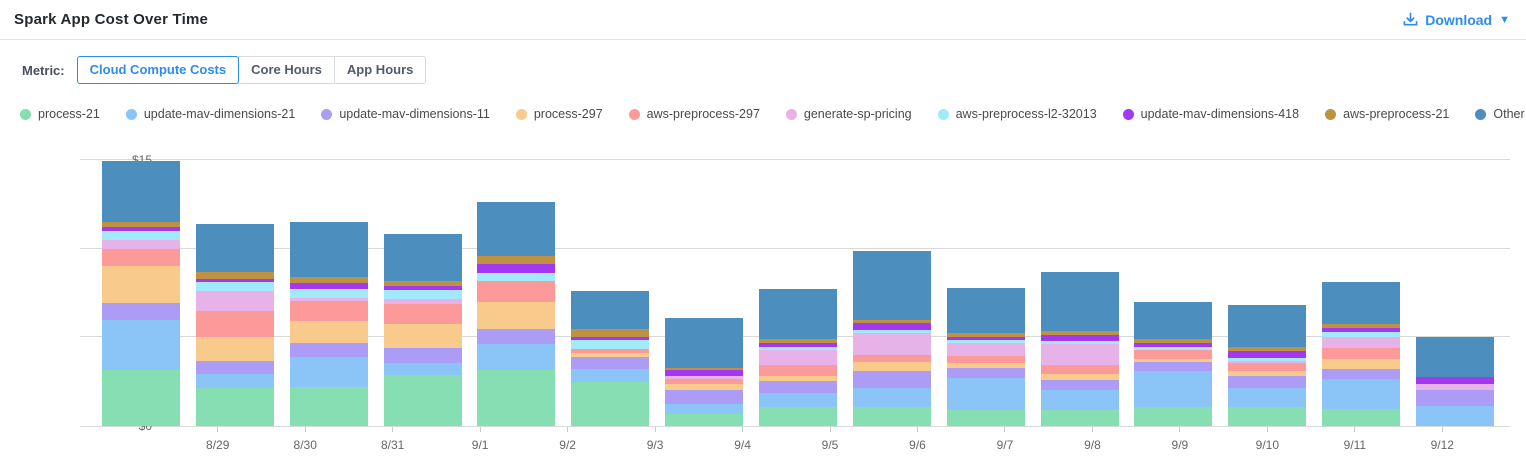  Describe the element at coordinates (380, 70) in the screenshot. I see `metric-tab-app-hours: App Hours` at that location.